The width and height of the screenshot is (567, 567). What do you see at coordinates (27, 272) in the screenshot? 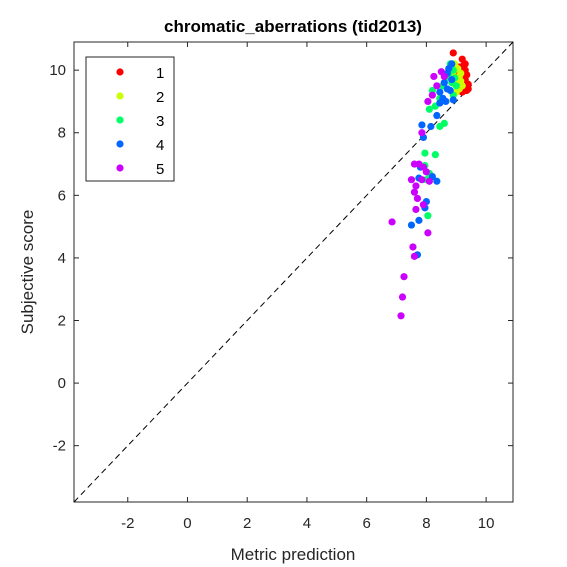
I see `y-axis-label: Subjective score` at bounding box center [27, 272].